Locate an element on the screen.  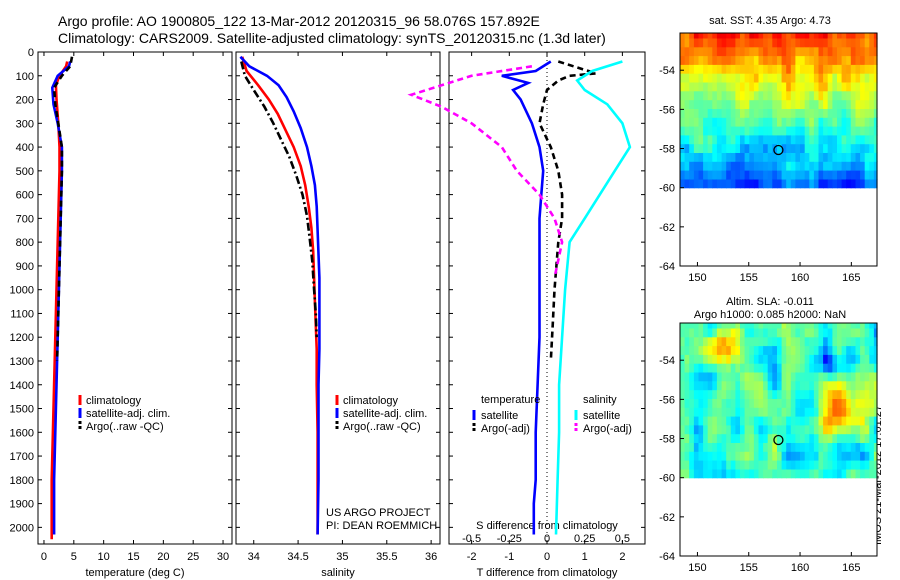
sst-map-title: sat. SST: 4.35 Argo: 4.73 is located at coordinates (770, 21).